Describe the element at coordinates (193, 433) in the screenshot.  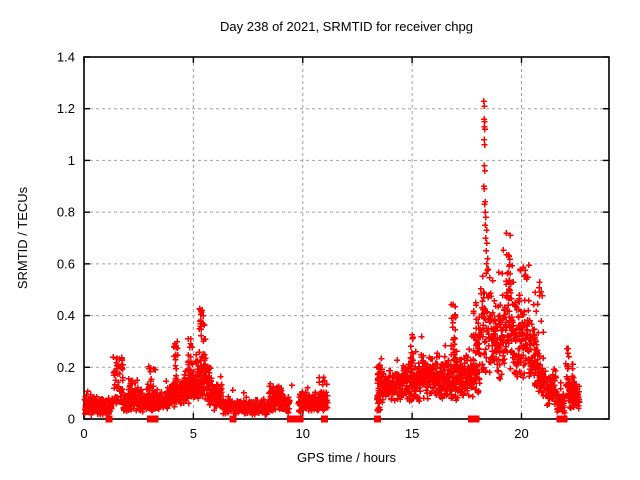
I see `x-tick-label: 5` at that location.